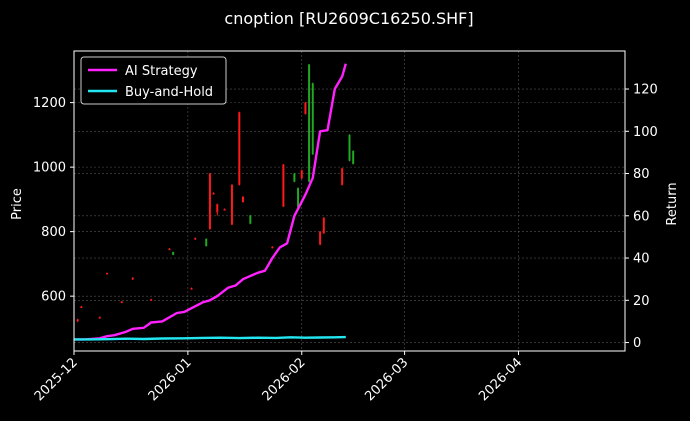 The height and width of the screenshot is (421, 690). Describe the element at coordinates (645, 90) in the screenshot. I see `y-tick-label-right: 120` at that location.